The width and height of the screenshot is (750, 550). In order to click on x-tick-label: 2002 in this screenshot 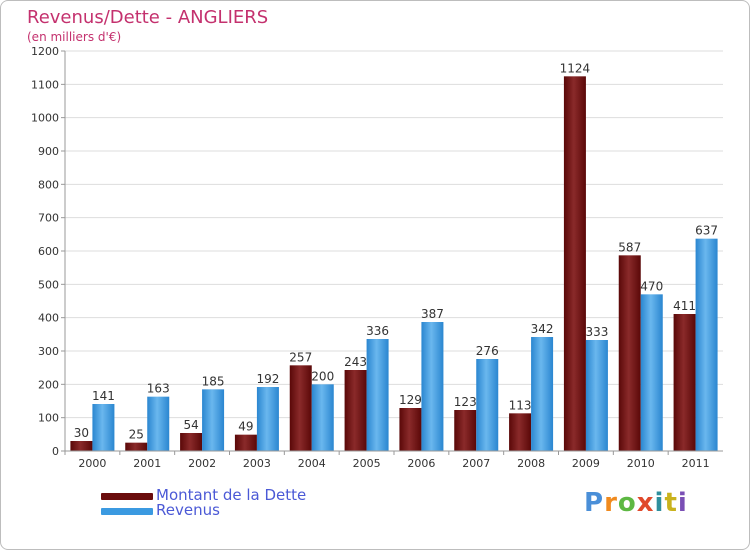, I will do `click(202, 463)`.